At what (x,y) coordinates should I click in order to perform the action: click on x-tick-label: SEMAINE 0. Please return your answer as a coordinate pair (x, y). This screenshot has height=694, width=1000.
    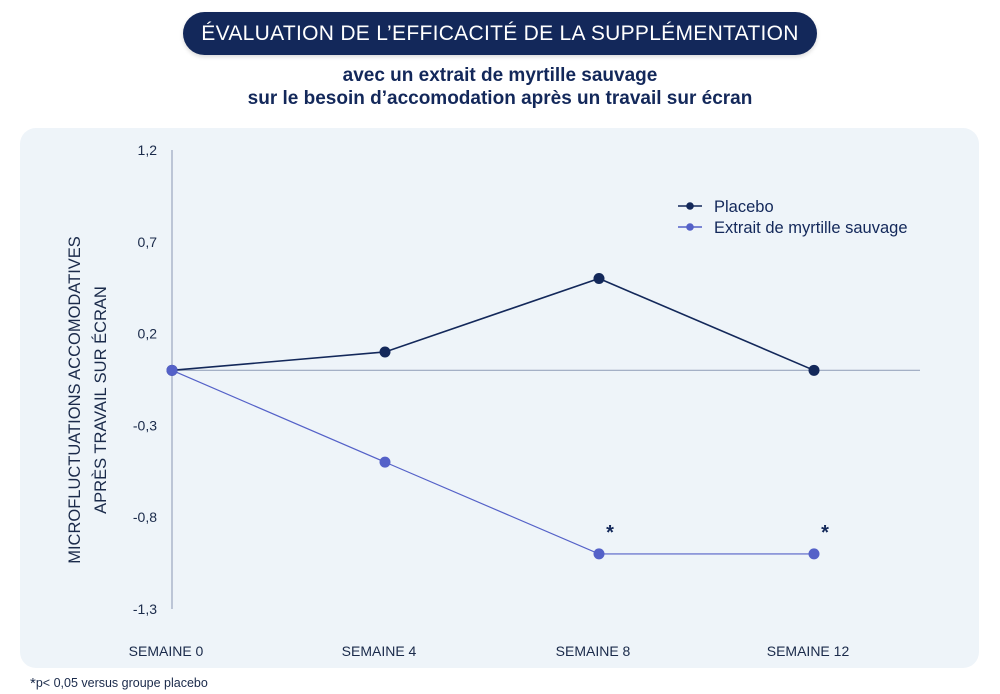
    Looking at the image, I should click on (166, 651).